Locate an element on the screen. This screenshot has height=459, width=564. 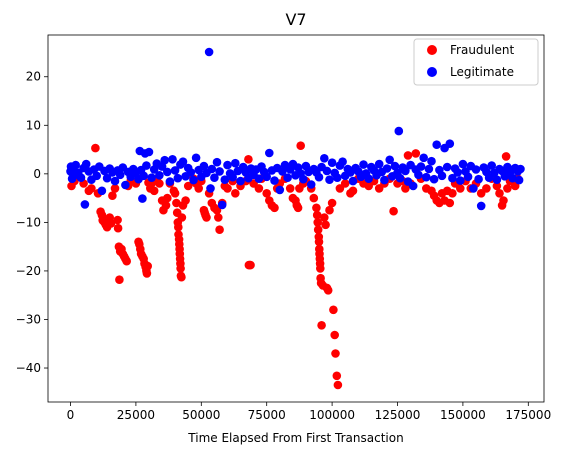
x-tick-label: 75000 is located at coordinates (267, 415).